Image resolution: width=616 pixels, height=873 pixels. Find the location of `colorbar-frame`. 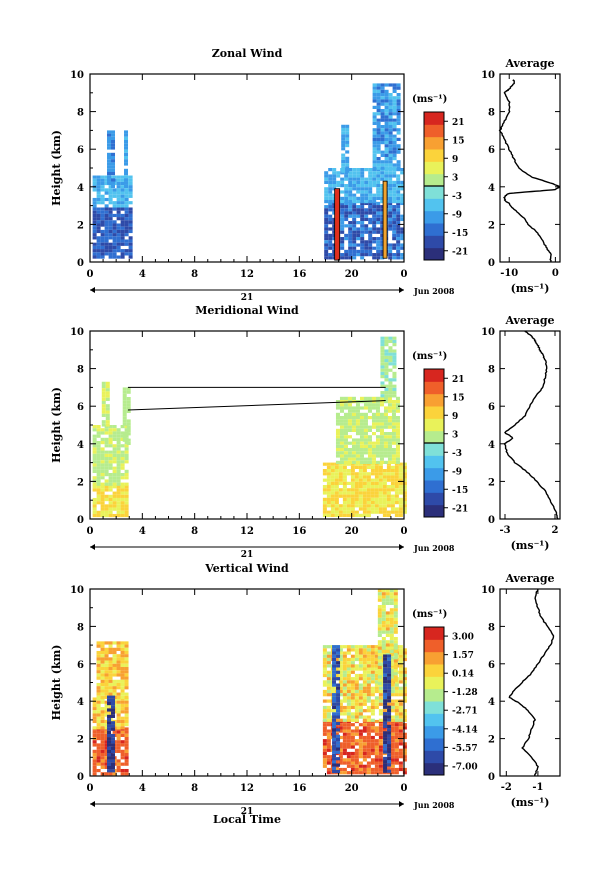

colorbar-frame is located at coordinates (434, 701).